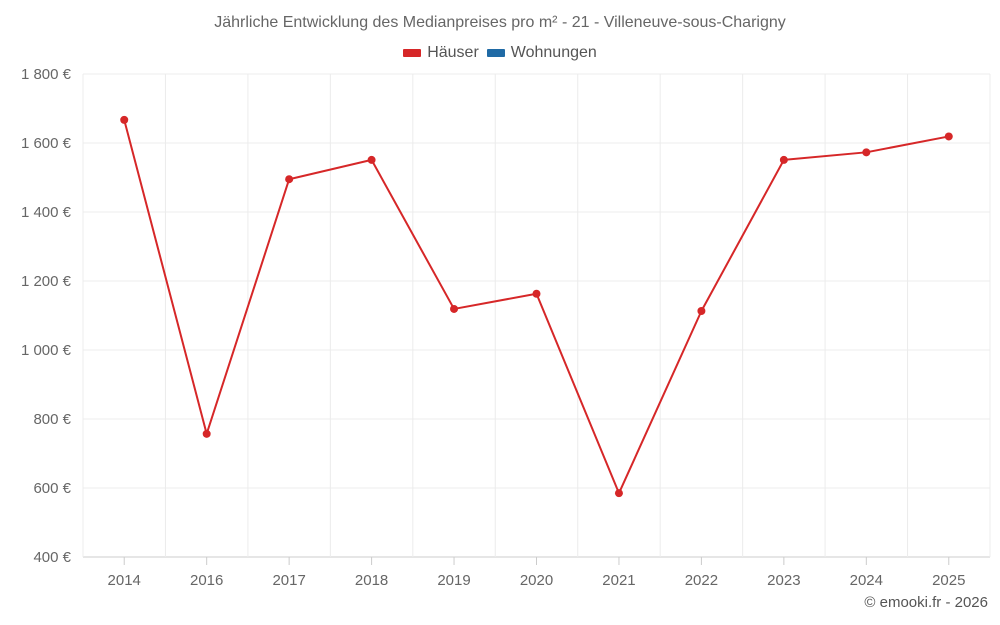  I want to click on chart-legend: Häuser Wohnungen, so click(500, 53).